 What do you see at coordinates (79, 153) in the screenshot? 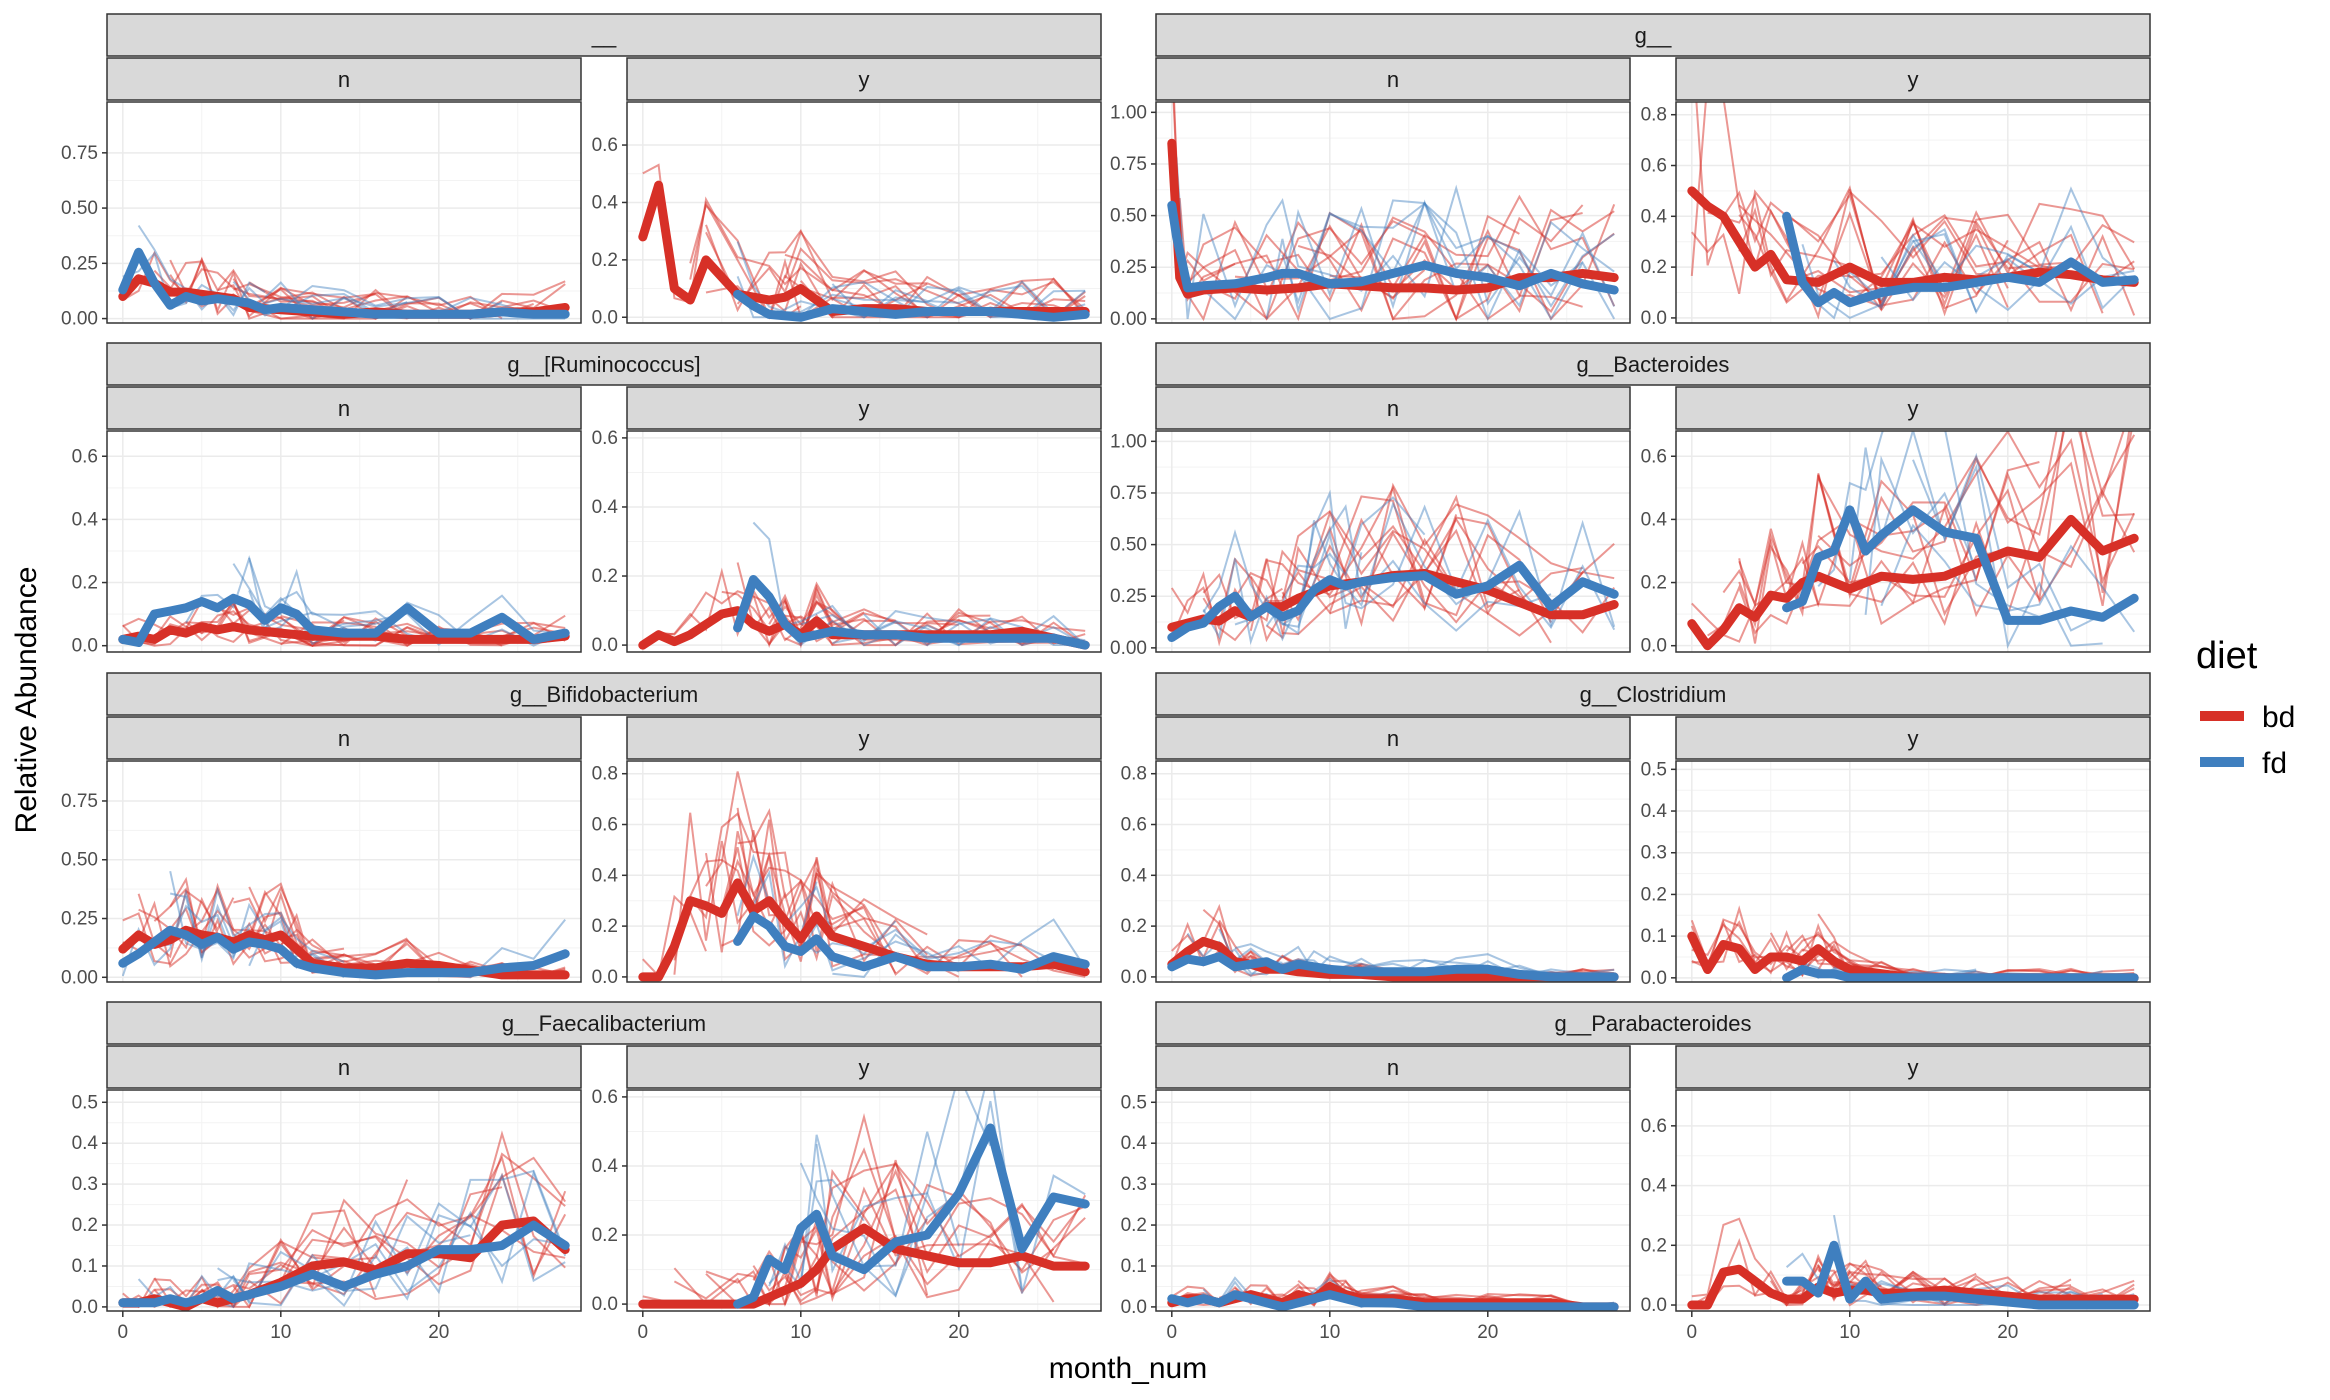
I see `y-tick-label: 0.75` at bounding box center [79, 153].